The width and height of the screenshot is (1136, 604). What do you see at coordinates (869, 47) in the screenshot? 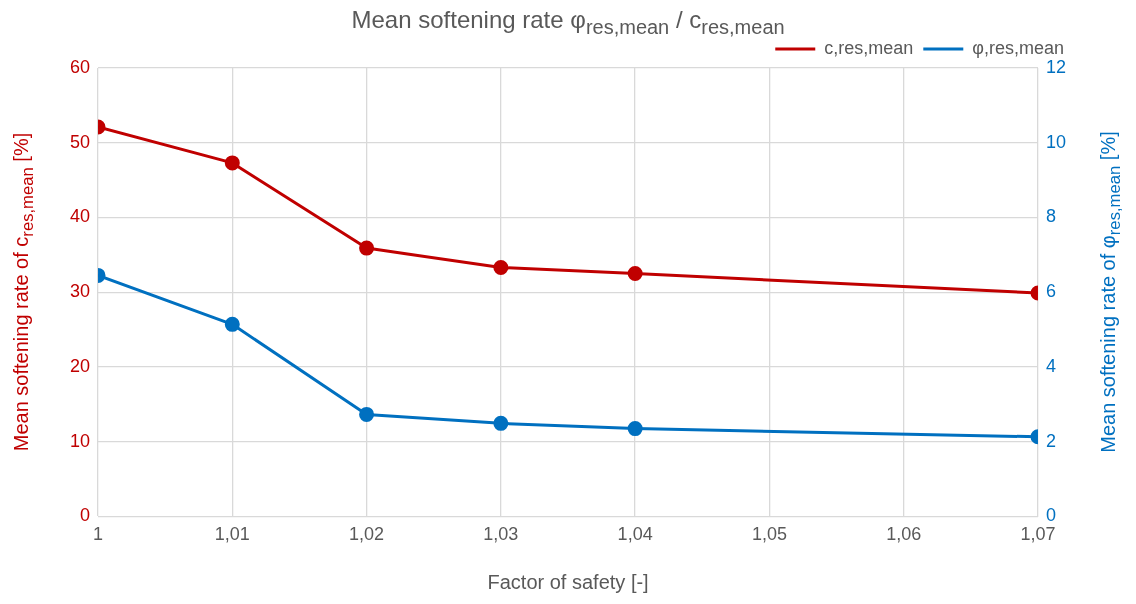
I see `legend-label: c,res,mean` at bounding box center [869, 47].